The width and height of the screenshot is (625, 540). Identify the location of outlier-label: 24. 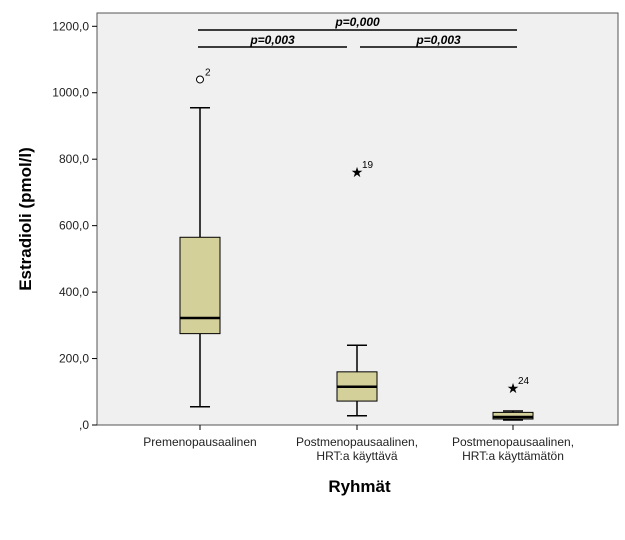
(524, 381).